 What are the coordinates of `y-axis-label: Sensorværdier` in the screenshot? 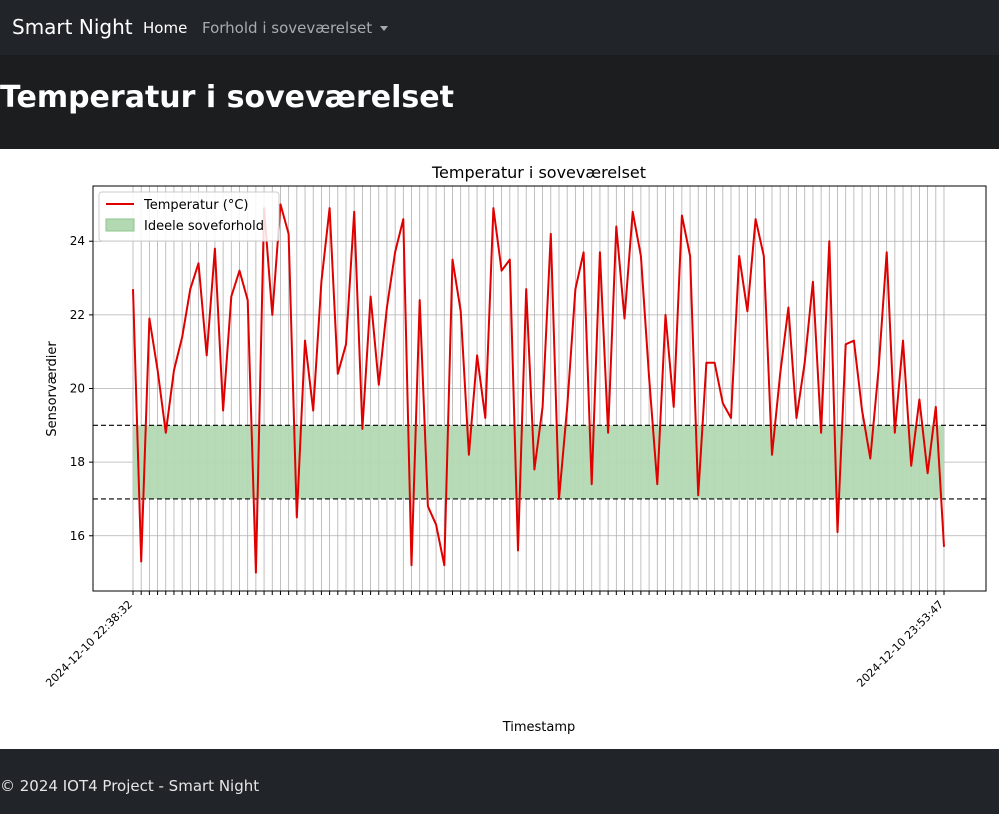 It's located at (52, 389).